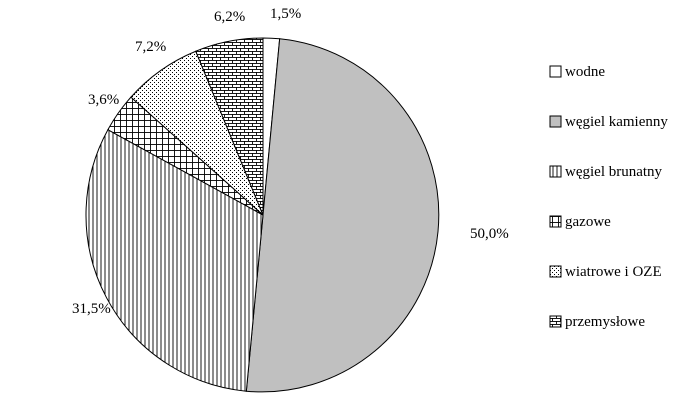  Describe the element at coordinates (605, 322) in the screenshot. I see `legend-label: przemysłowe` at that location.